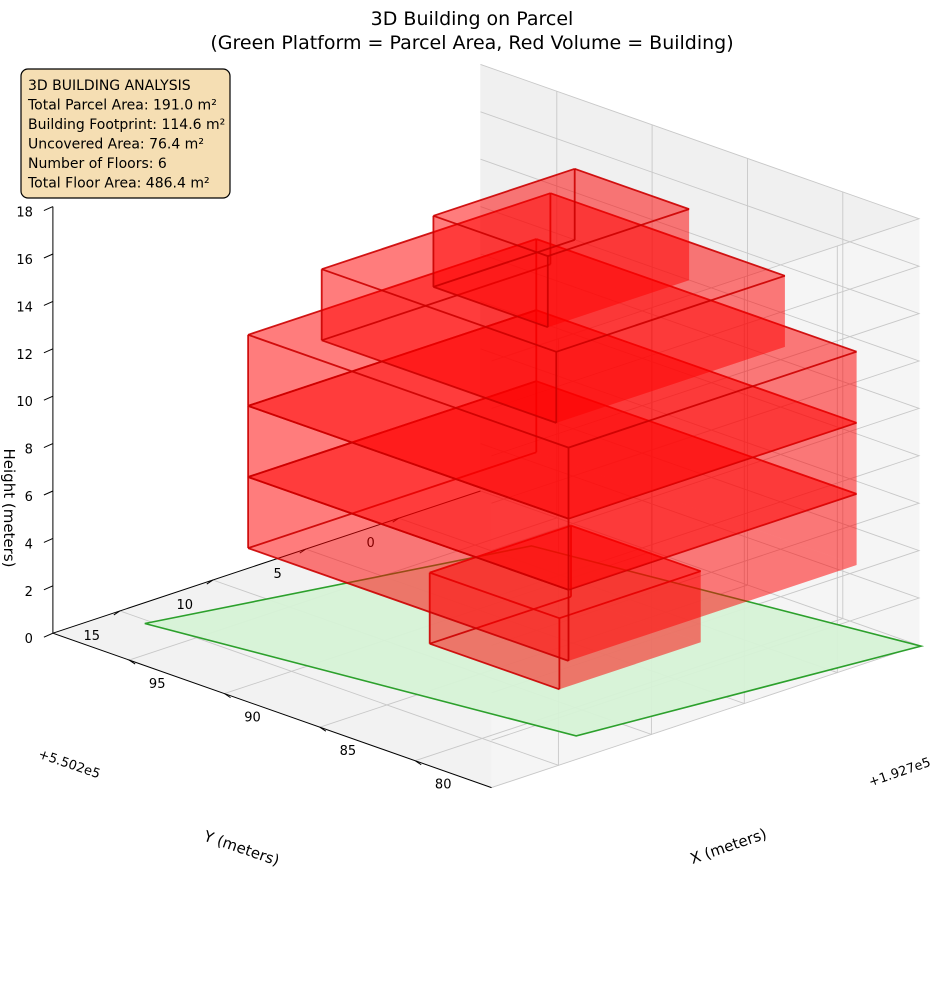 This screenshot has width=944, height=992. I want to click on z-tick-label: 8, so click(29, 450).